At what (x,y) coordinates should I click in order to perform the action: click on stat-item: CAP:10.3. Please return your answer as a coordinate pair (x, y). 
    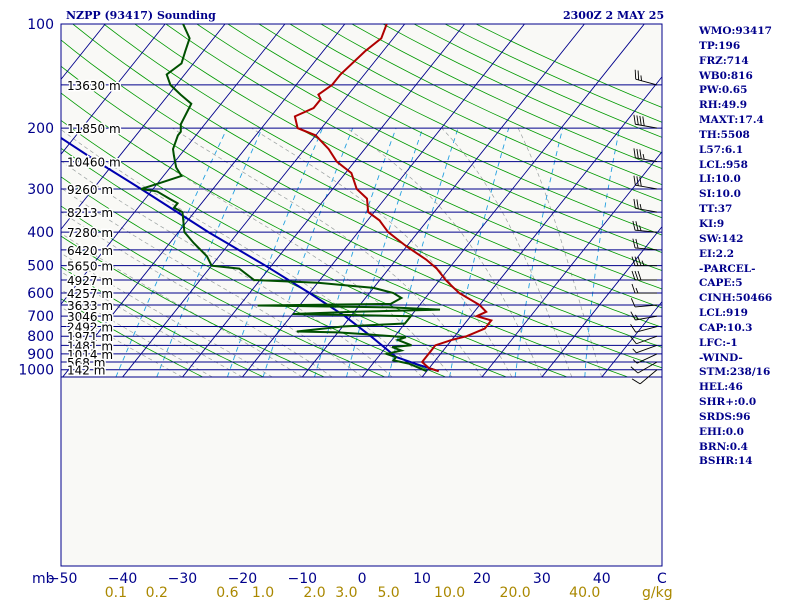
    Looking at the image, I should click on (726, 327).